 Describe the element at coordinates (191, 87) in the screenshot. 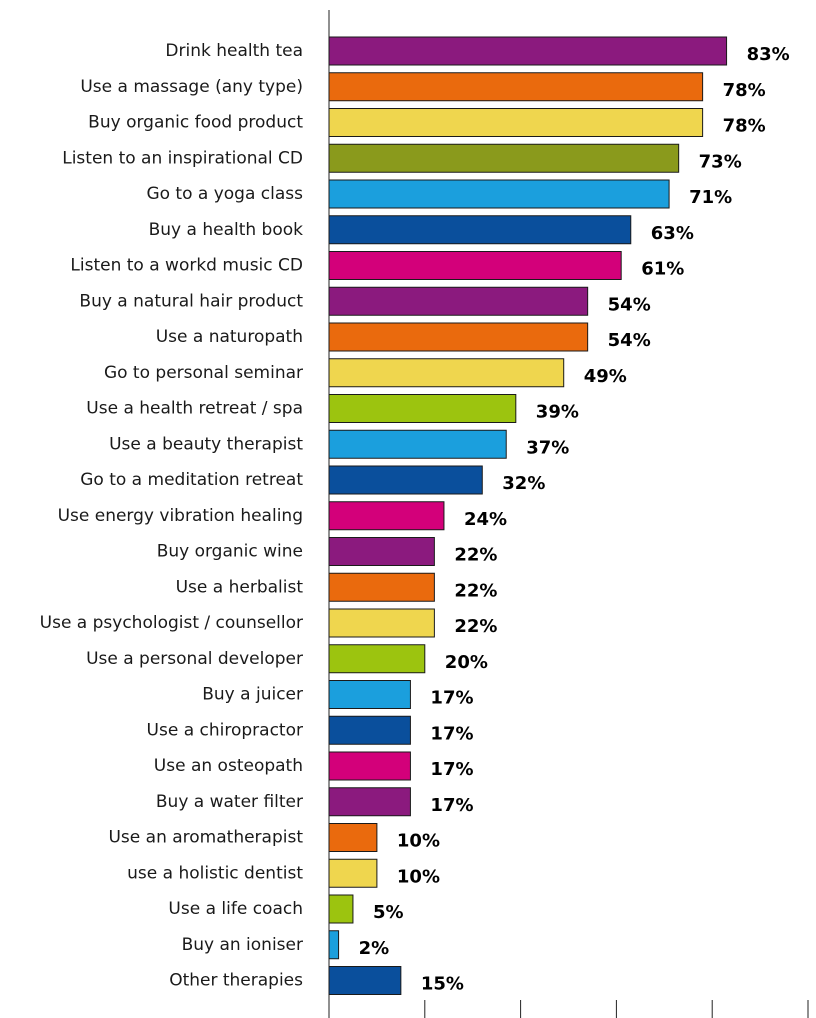

I see `category-label: Use a massage (any type)` at that location.